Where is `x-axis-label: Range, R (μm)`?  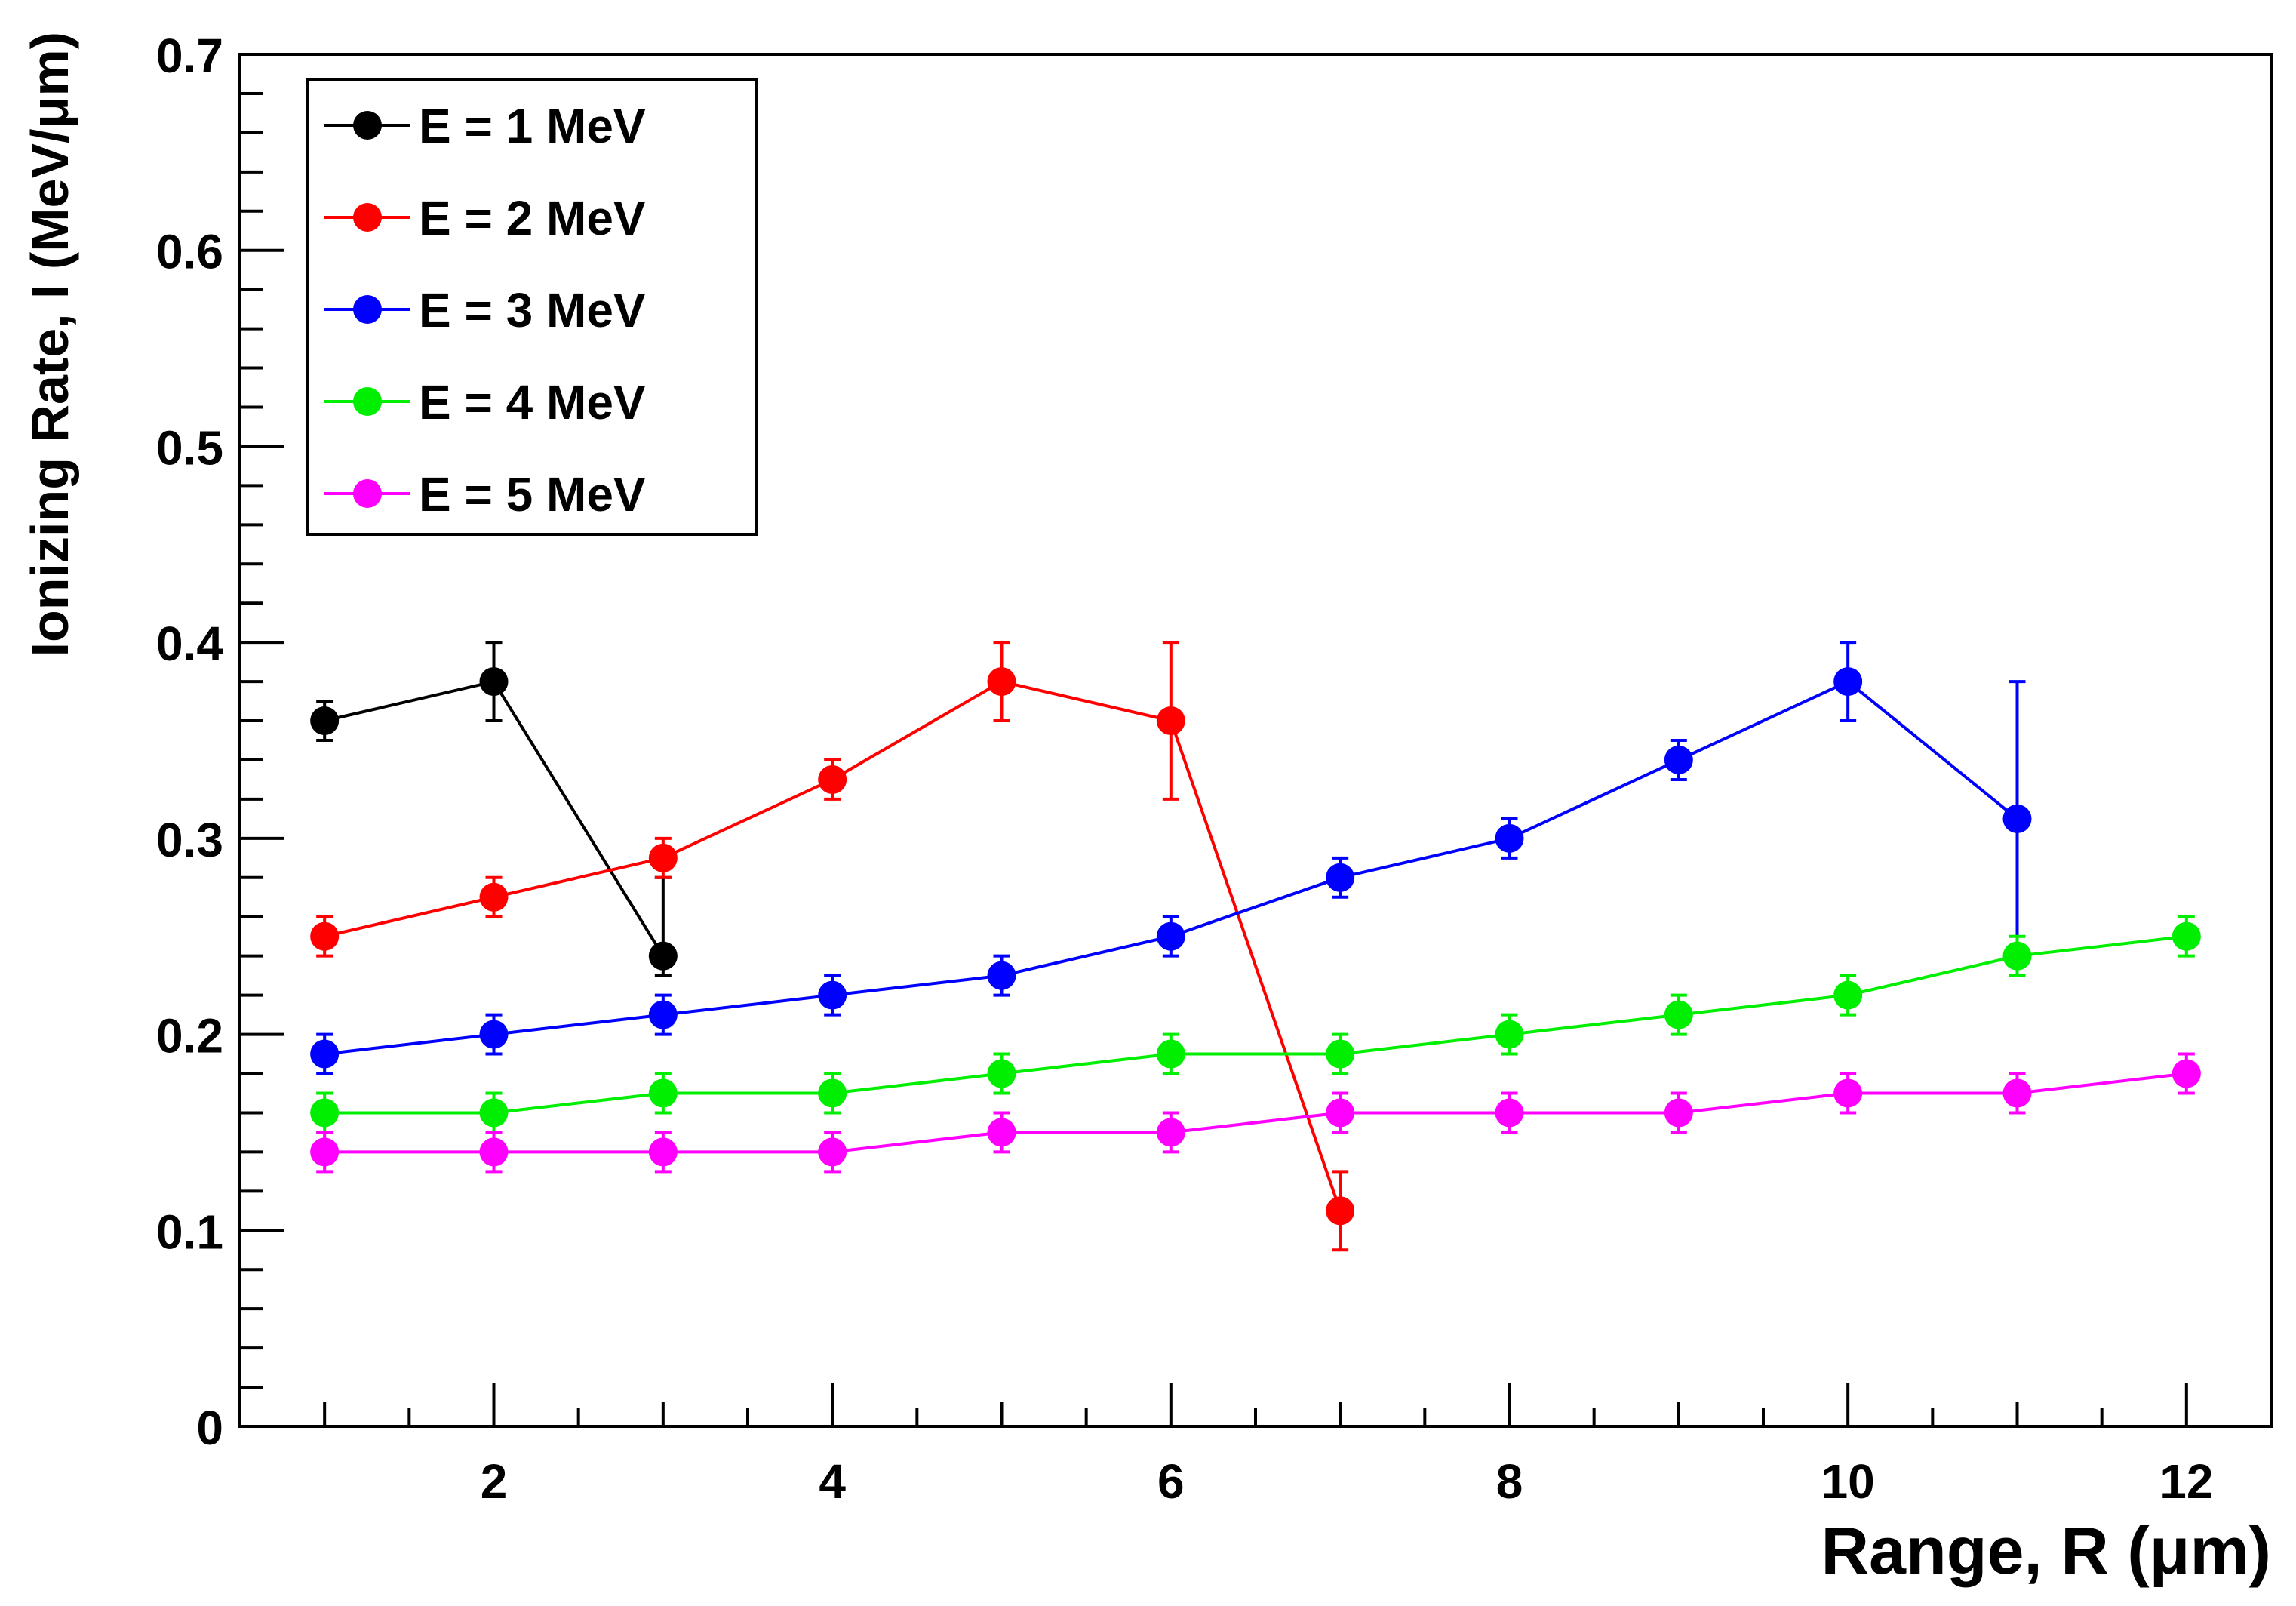
x-axis-label: Range, R (μm) is located at coordinates (2046, 1550).